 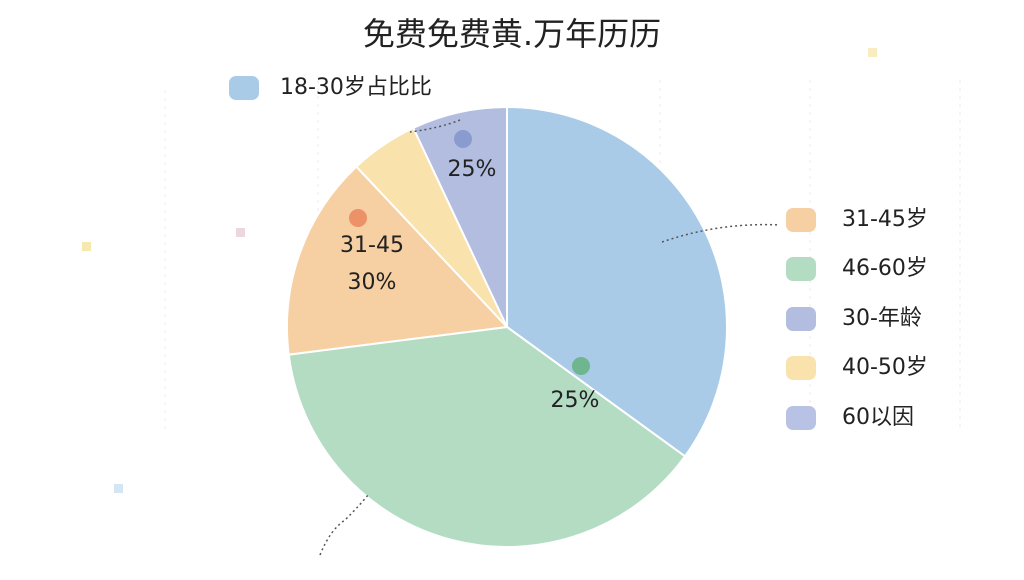 I want to click on legend-label: 18-30岁占比比, so click(x=356, y=87).